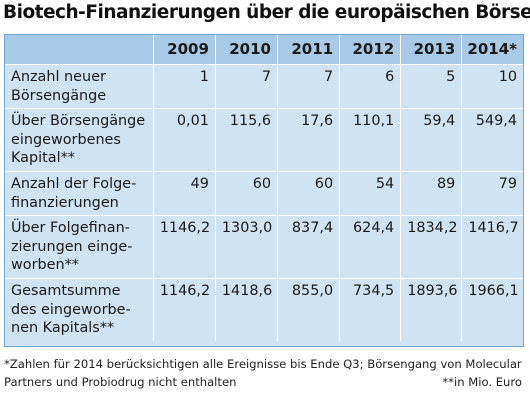  I want to click on row-label: Über Börsengänge eingeworbenes Kapital**, so click(79, 140).